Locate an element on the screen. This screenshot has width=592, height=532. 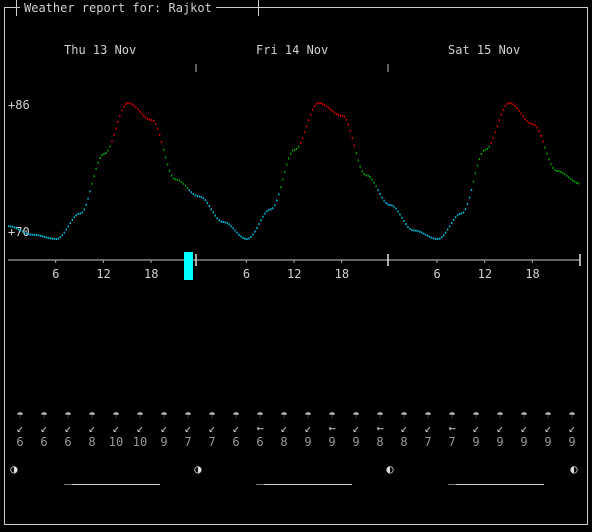
day-label-2: Fri 14 Nov is located at coordinates (292, 50).